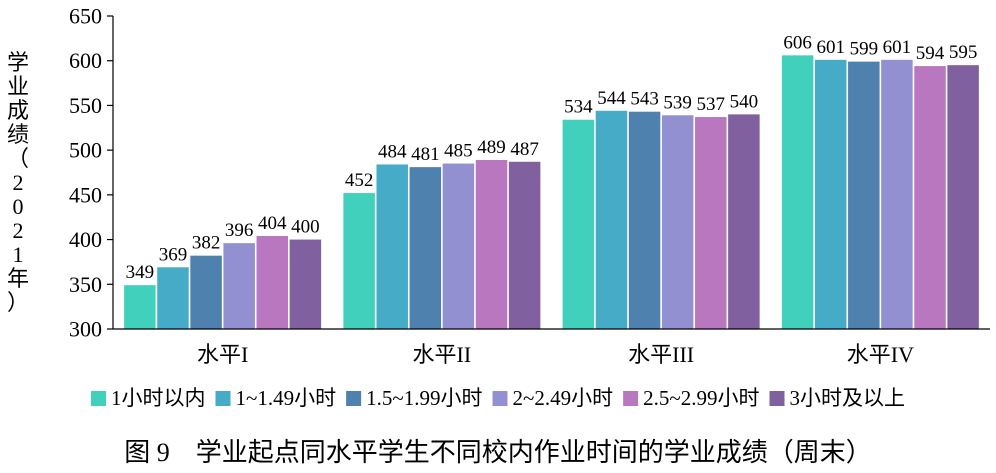 The width and height of the screenshot is (996, 473). What do you see at coordinates (880, 354) in the screenshot?
I see `x-tick-label: 水平IV` at bounding box center [880, 354].